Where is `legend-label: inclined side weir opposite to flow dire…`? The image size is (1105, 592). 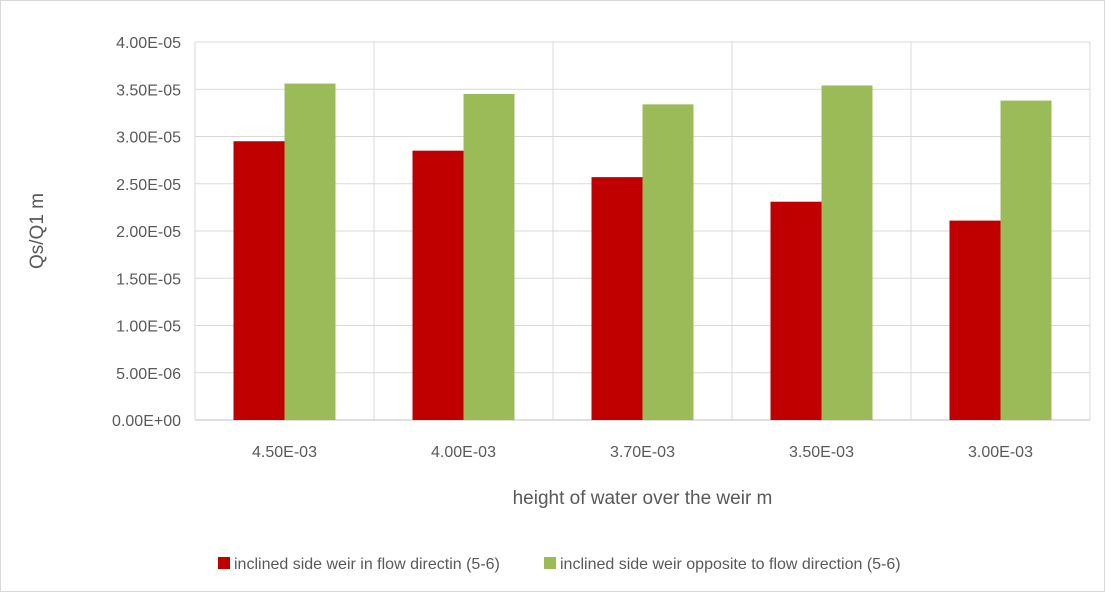
legend-label: inclined side weir opposite to flow dire… is located at coordinates (730, 564).